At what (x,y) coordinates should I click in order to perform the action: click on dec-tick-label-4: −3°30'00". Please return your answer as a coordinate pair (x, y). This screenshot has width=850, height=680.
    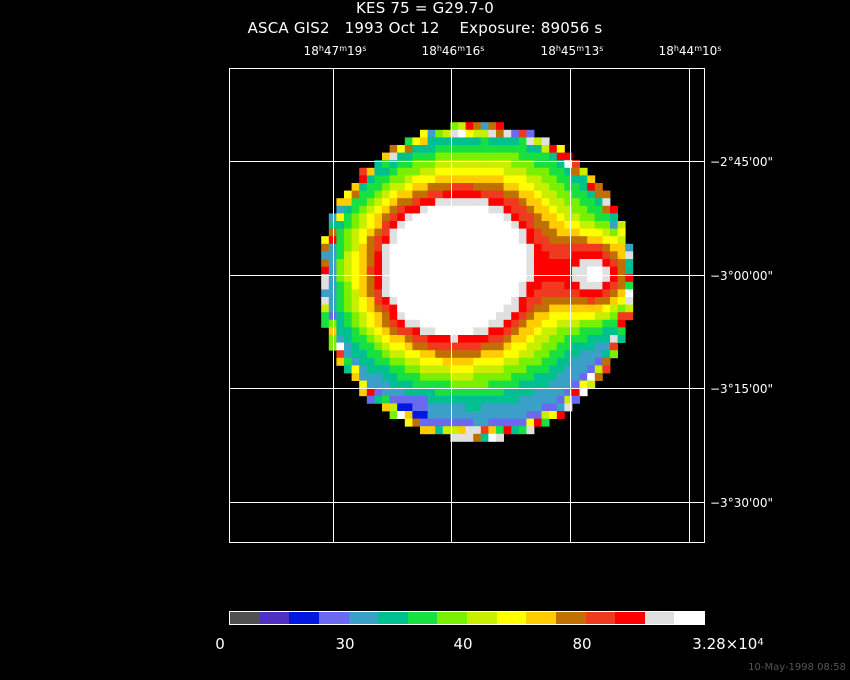
    Looking at the image, I should click on (742, 503).